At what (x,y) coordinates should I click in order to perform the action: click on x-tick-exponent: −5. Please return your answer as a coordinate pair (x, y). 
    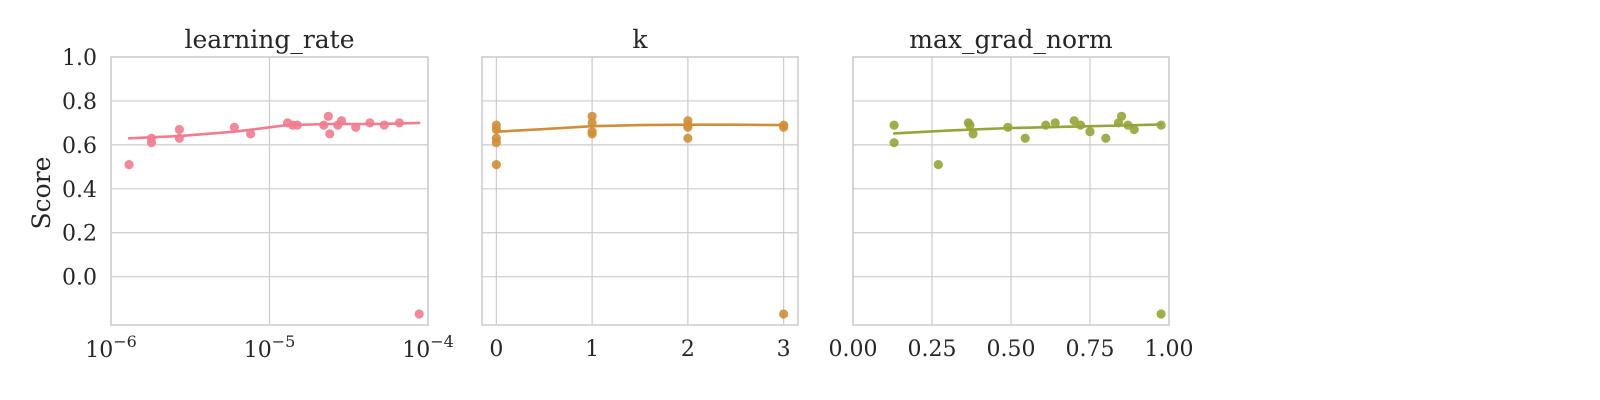
    Looking at the image, I should click on (284, 341).